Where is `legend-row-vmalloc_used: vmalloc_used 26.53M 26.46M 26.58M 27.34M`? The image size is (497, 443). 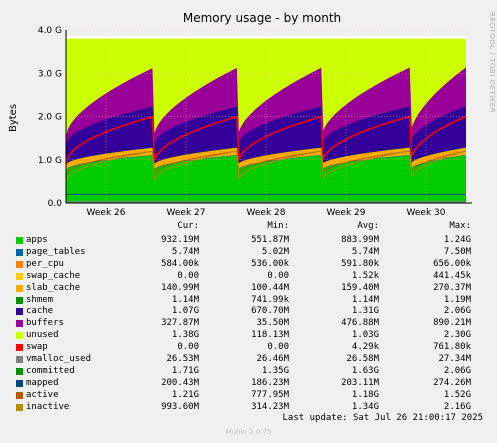 legend-row-vmalloc_used: vmalloc_used 26.53M 26.46M 26.58M 27.34M is located at coordinates (248, 360).